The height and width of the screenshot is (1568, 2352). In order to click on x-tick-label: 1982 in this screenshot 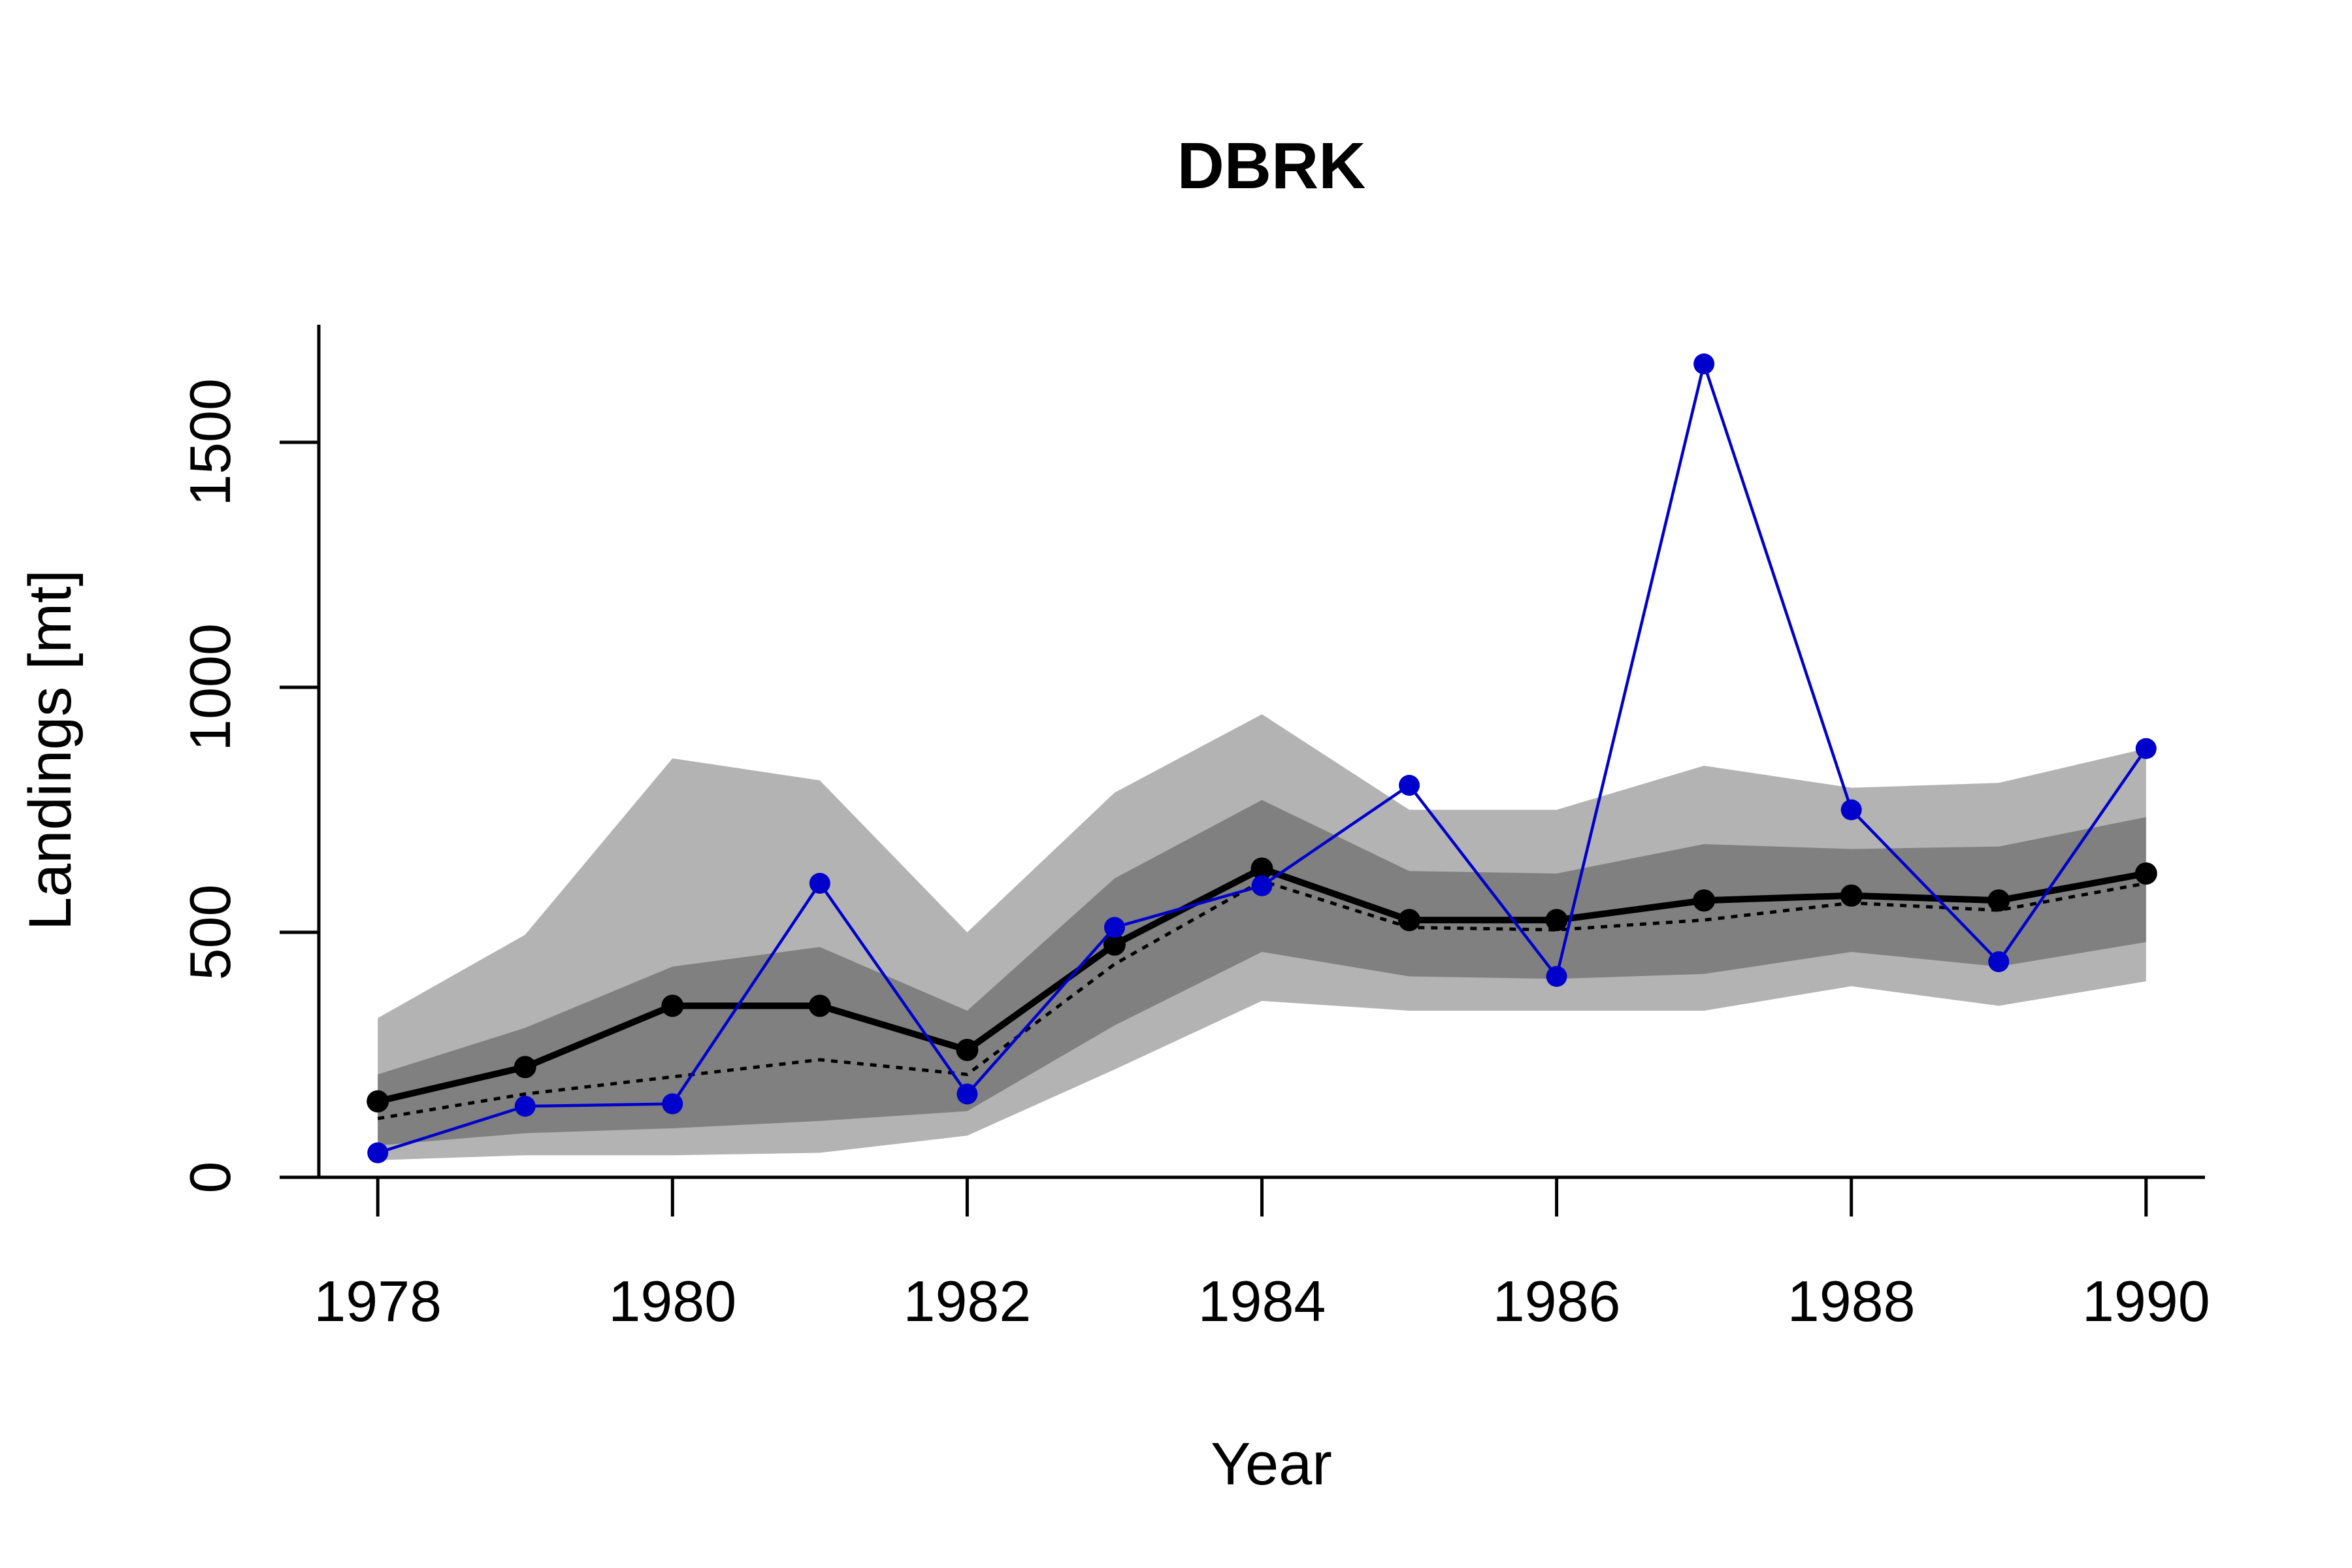, I will do `click(968, 1301)`.